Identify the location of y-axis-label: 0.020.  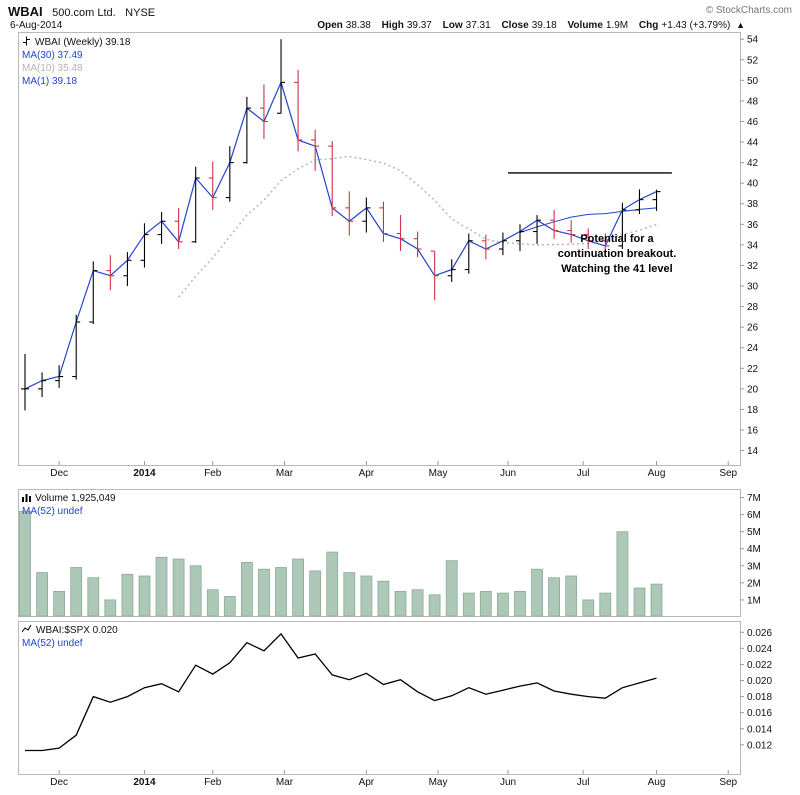
(759, 681).